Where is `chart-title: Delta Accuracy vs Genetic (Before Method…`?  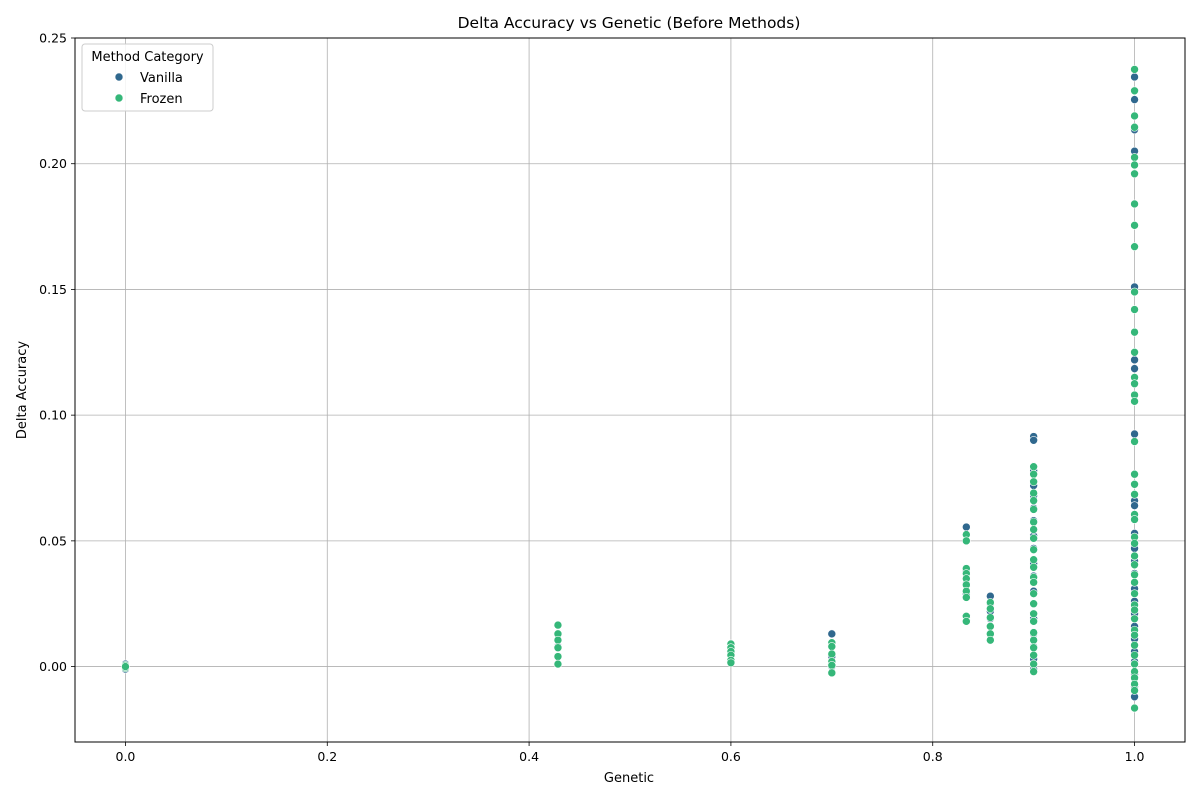
chart-title: Delta Accuracy vs Genetic (Before Method… is located at coordinates (629, 23).